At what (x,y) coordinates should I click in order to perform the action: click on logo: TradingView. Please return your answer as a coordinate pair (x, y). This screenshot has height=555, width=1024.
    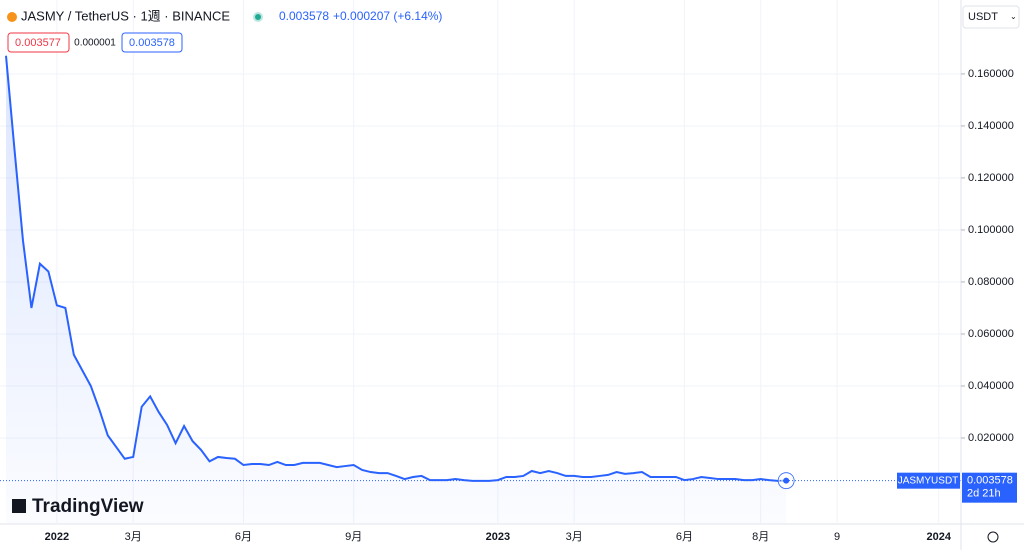
    Looking at the image, I should click on (88, 506).